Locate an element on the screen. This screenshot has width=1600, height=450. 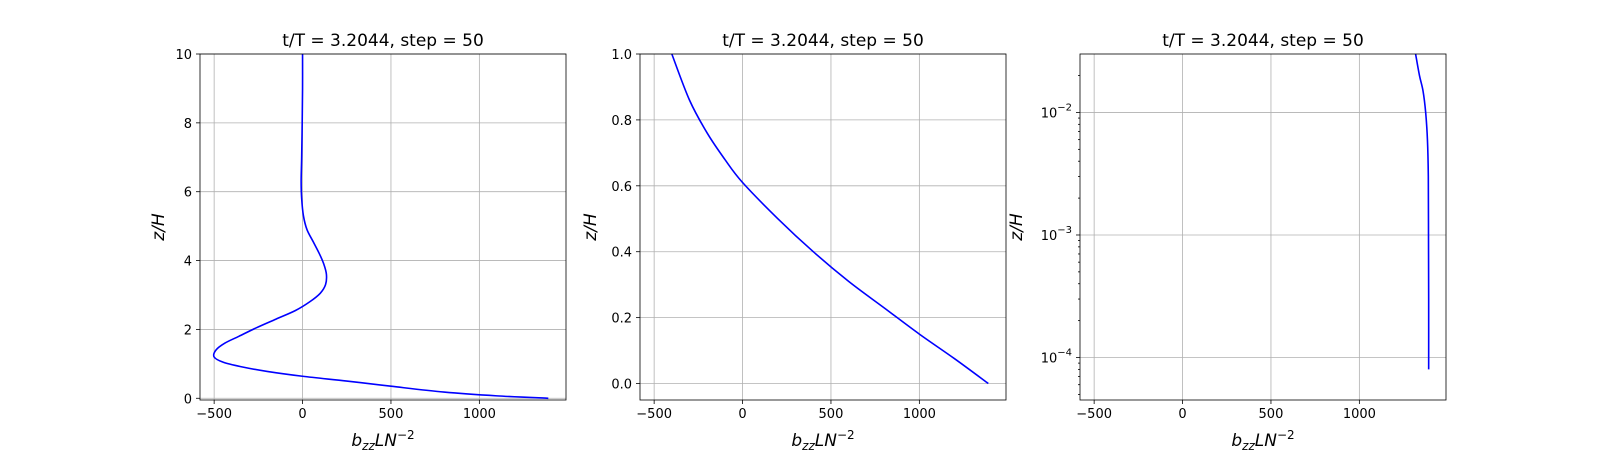
x-axis-label-mid-2: LN is located at coordinates (826, 440).